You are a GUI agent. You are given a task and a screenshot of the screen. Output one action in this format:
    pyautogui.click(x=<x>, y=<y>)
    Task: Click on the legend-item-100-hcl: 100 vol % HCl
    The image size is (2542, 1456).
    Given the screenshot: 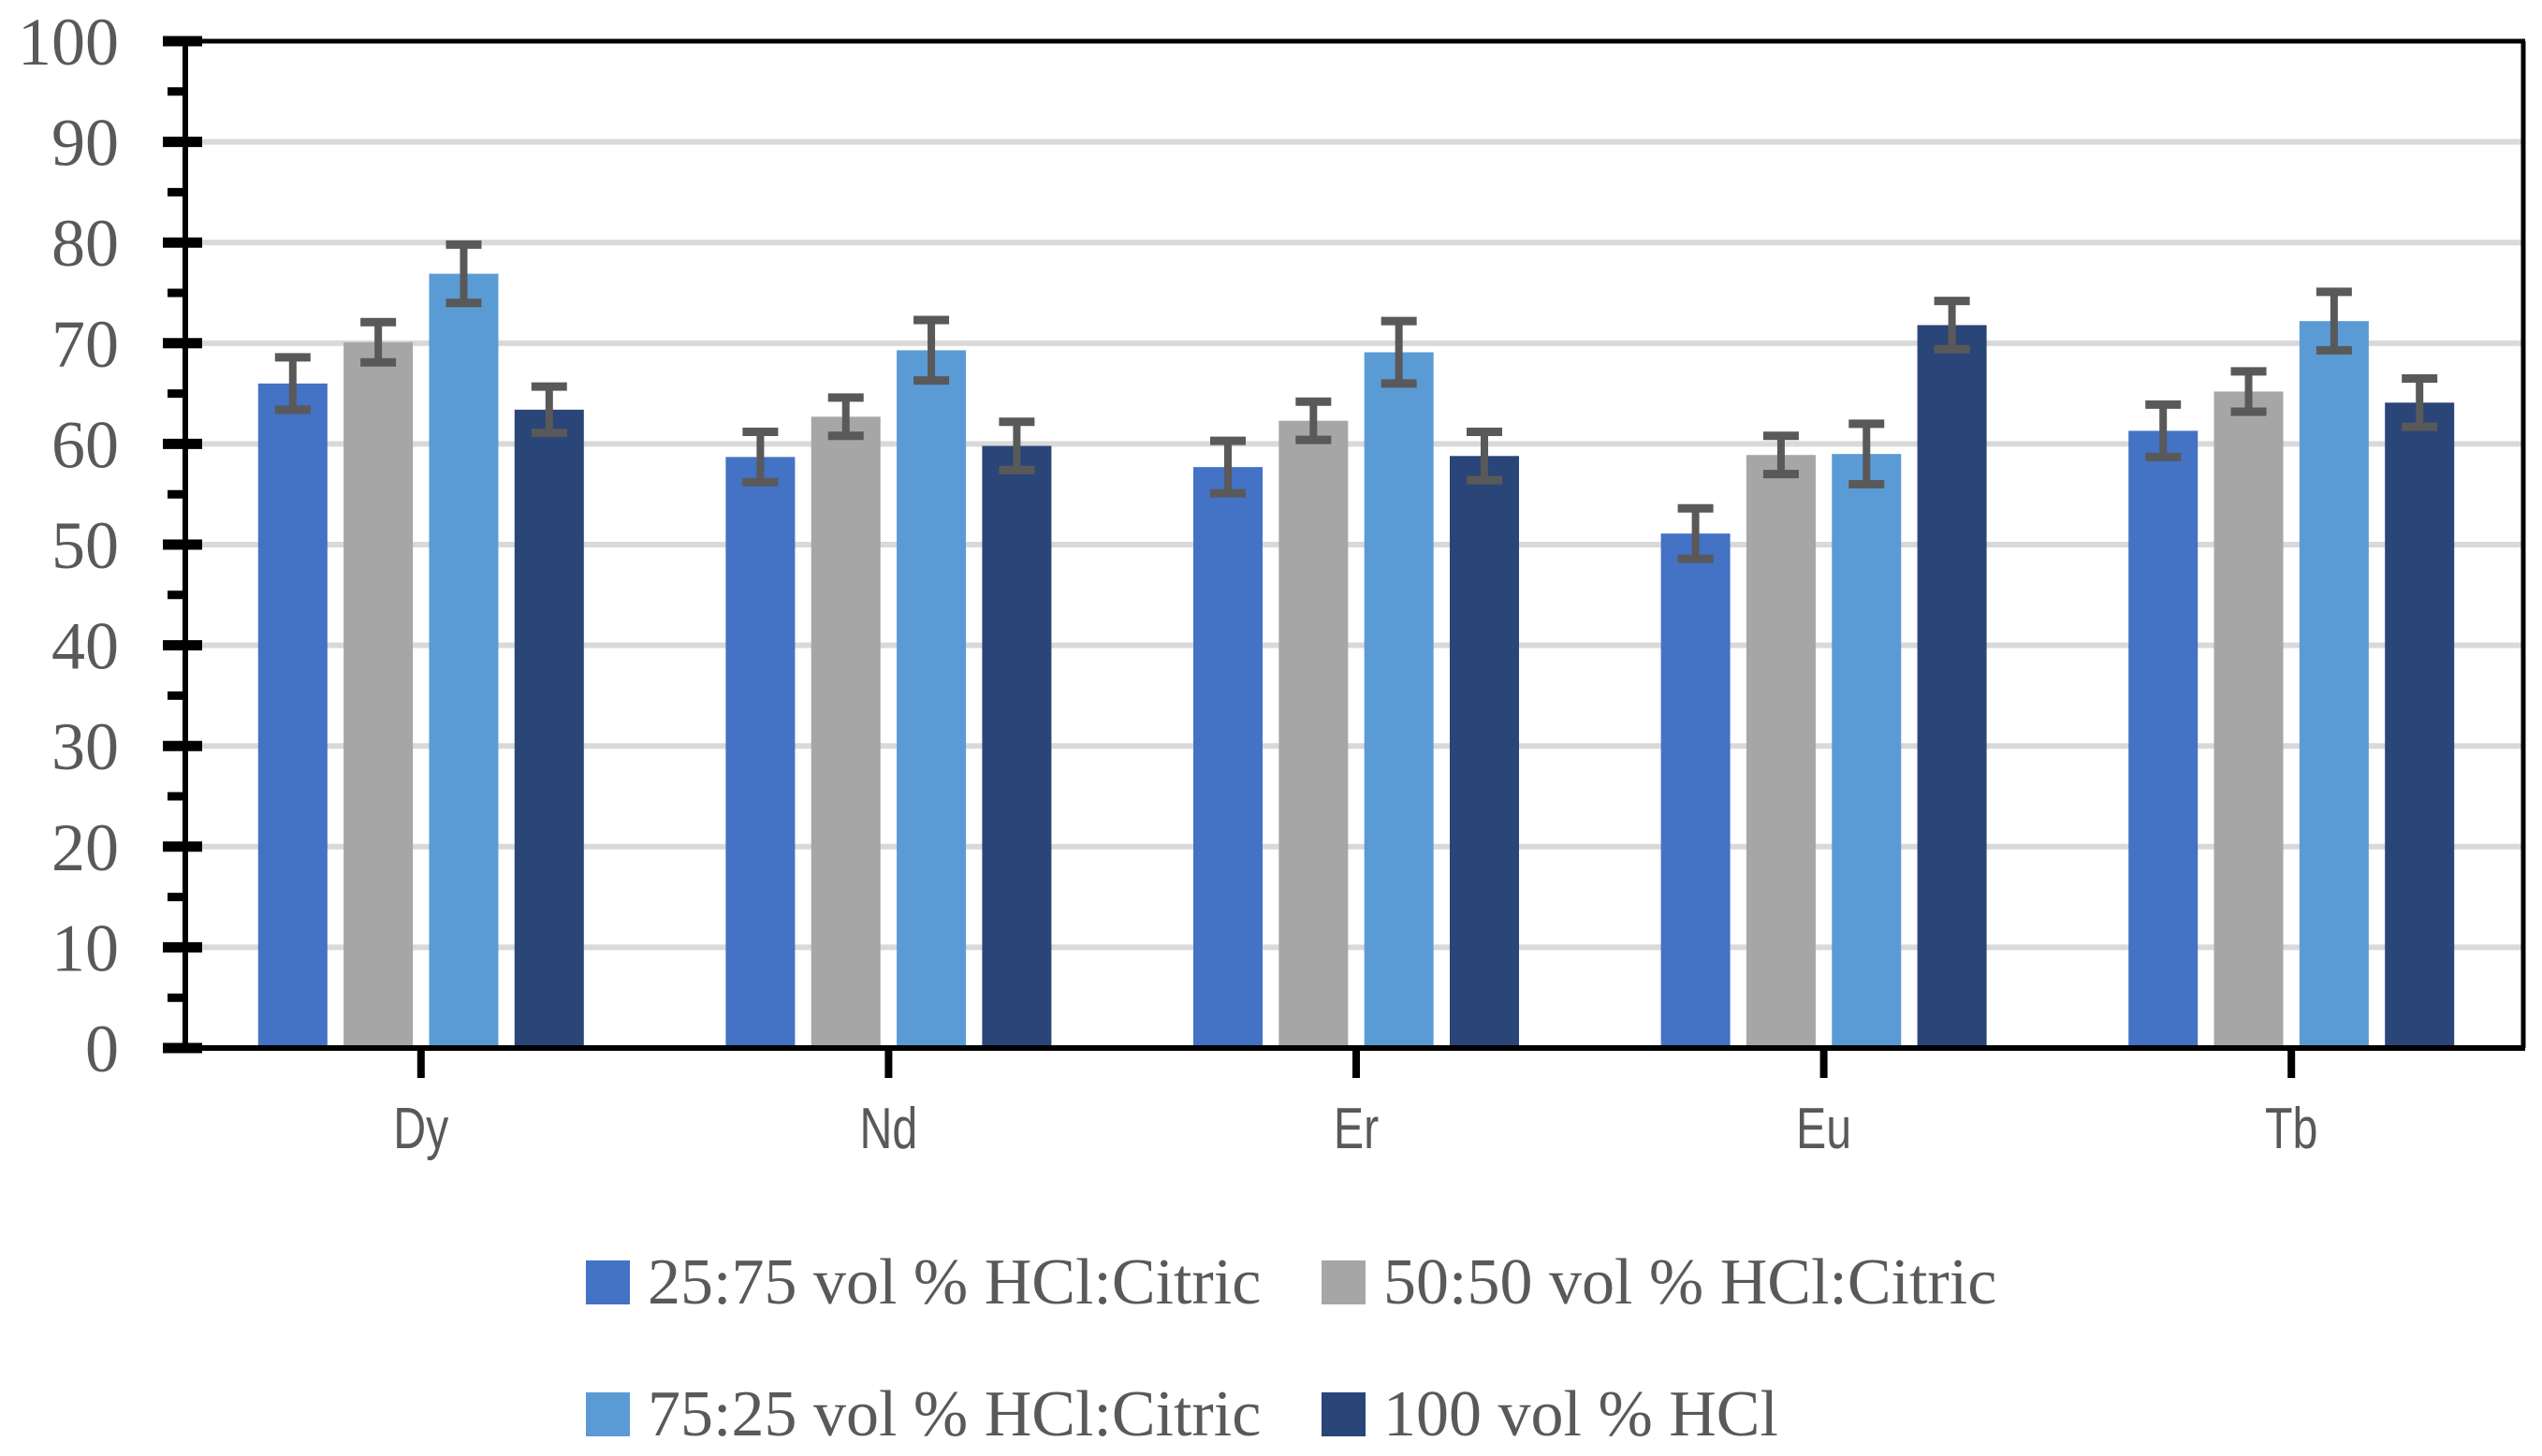 What is the action you would take?
    pyautogui.click(x=1550, y=1414)
    